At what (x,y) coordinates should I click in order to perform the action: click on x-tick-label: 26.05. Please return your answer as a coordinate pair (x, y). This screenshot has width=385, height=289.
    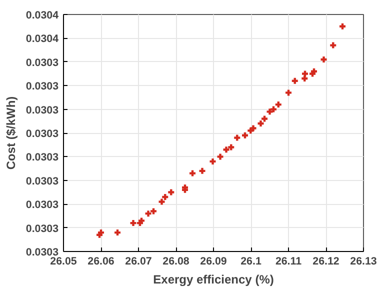
    Looking at the image, I should click on (63, 262).